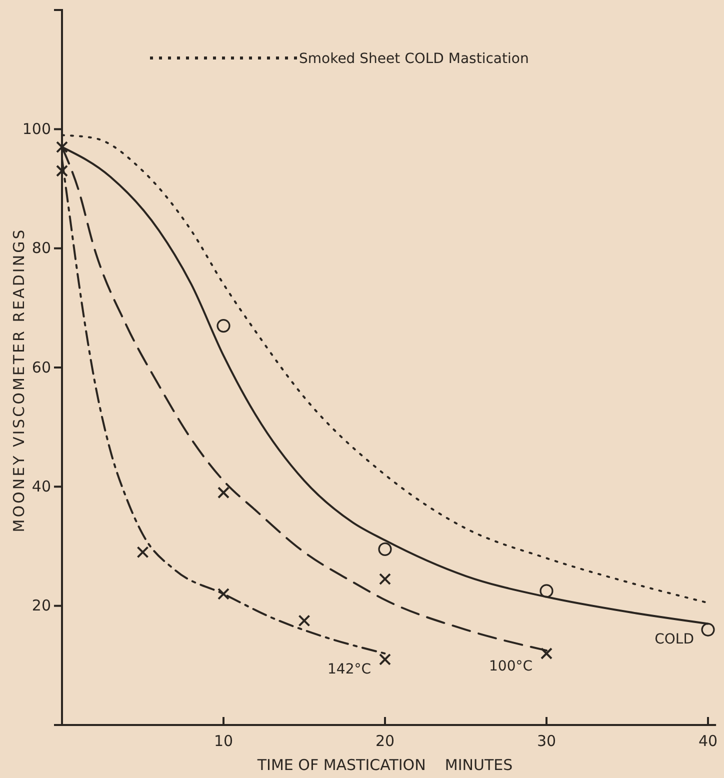  What do you see at coordinates (41, 248) in the screenshot?
I see `y-tick-label: 80` at bounding box center [41, 248].